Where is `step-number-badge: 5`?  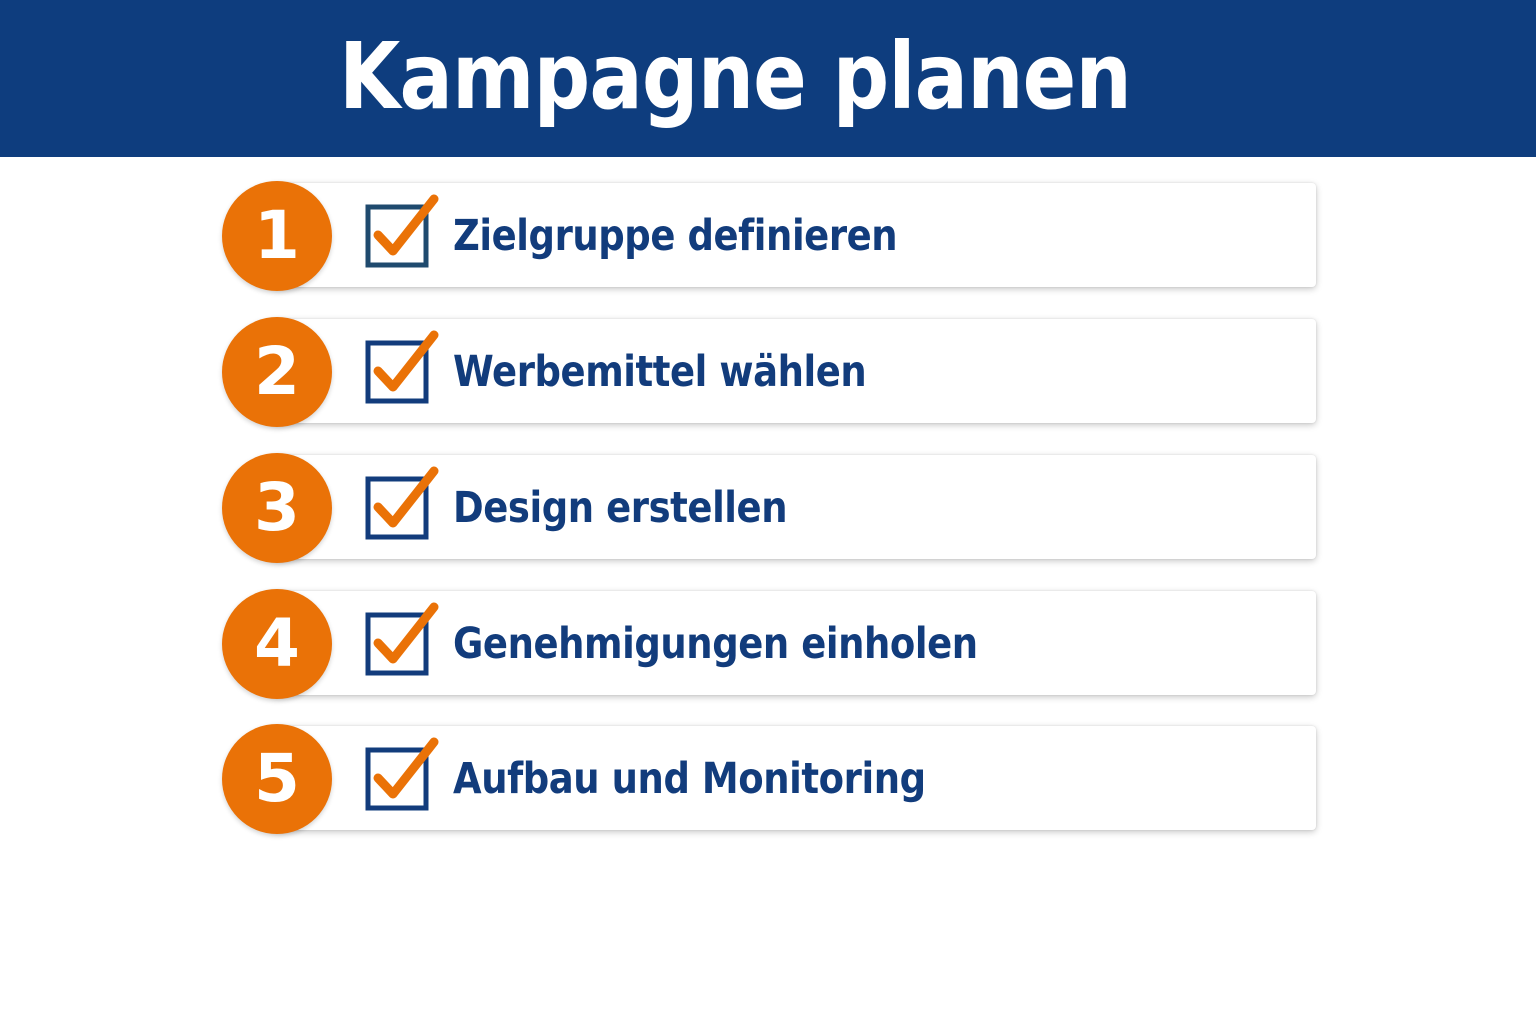 step-number-badge: 5 is located at coordinates (277, 779).